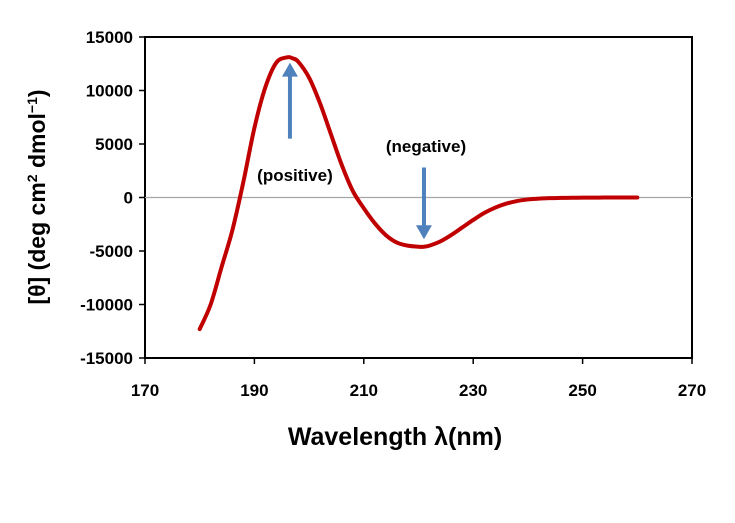  What do you see at coordinates (295, 175) in the screenshot?
I see `positive-annotation: (positive)` at bounding box center [295, 175].